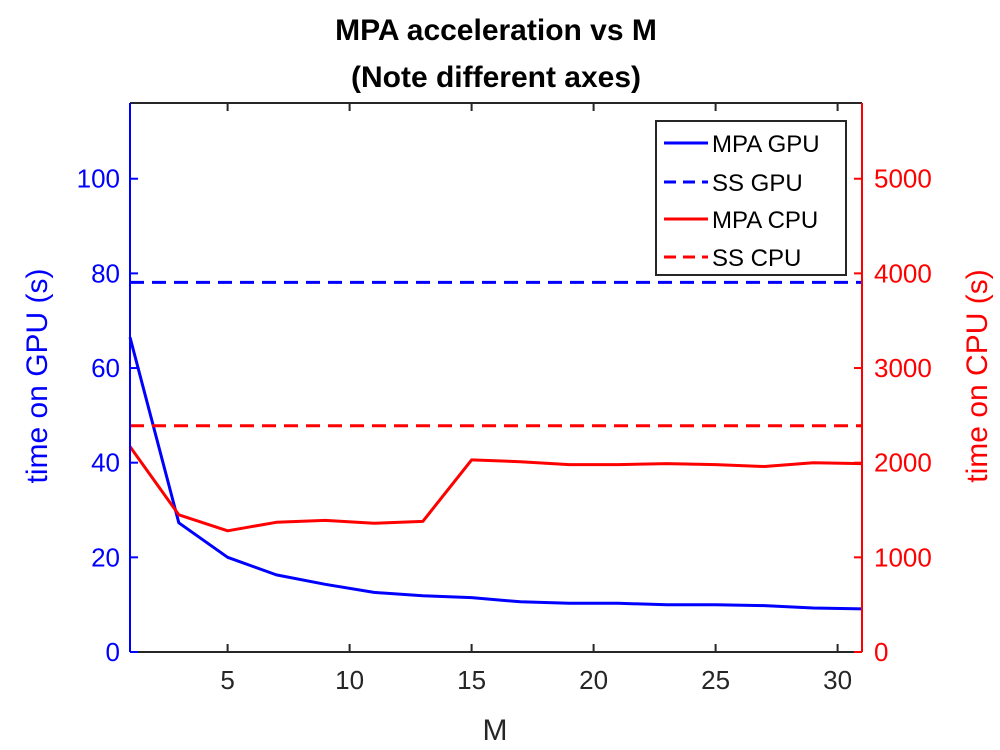  What do you see at coordinates (977, 375) in the screenshot?
I see `y-axis-label-right: time on CPU (s)` at bounding box center [977, 375].